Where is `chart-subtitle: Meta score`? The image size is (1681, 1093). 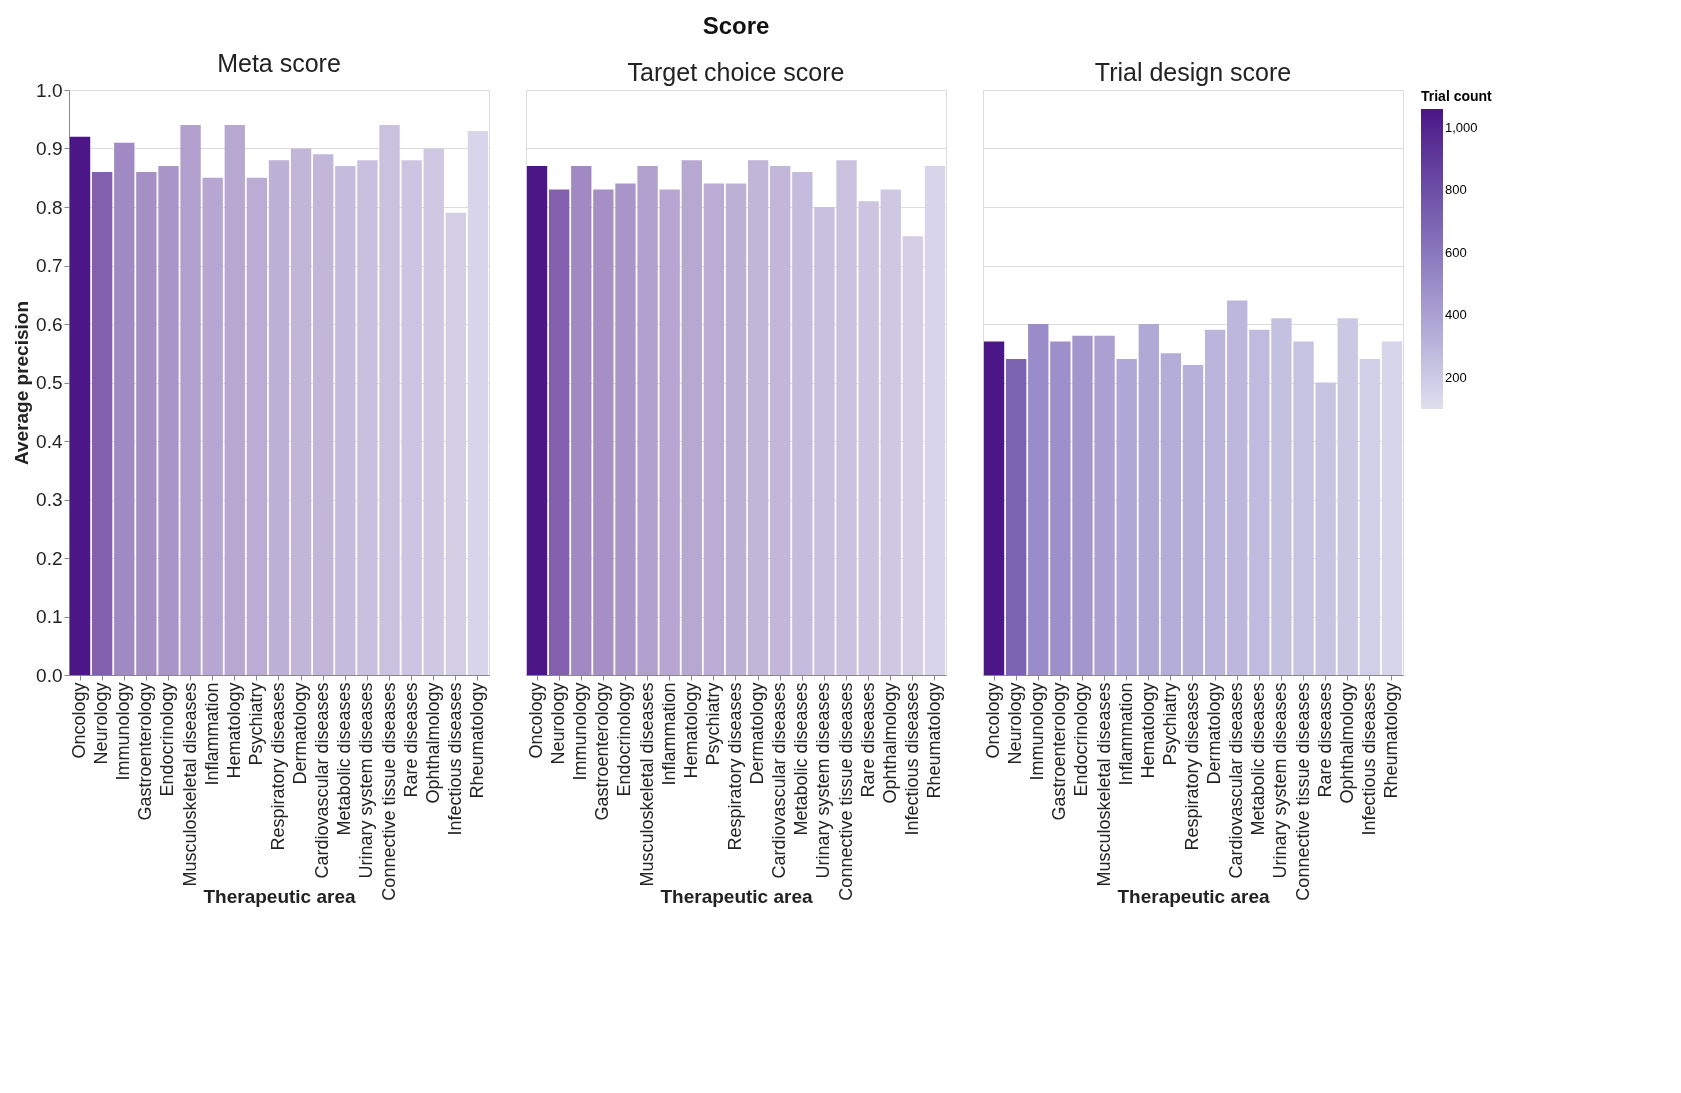 chart-subtitle: Meta score is located at coordinates (279, 63).